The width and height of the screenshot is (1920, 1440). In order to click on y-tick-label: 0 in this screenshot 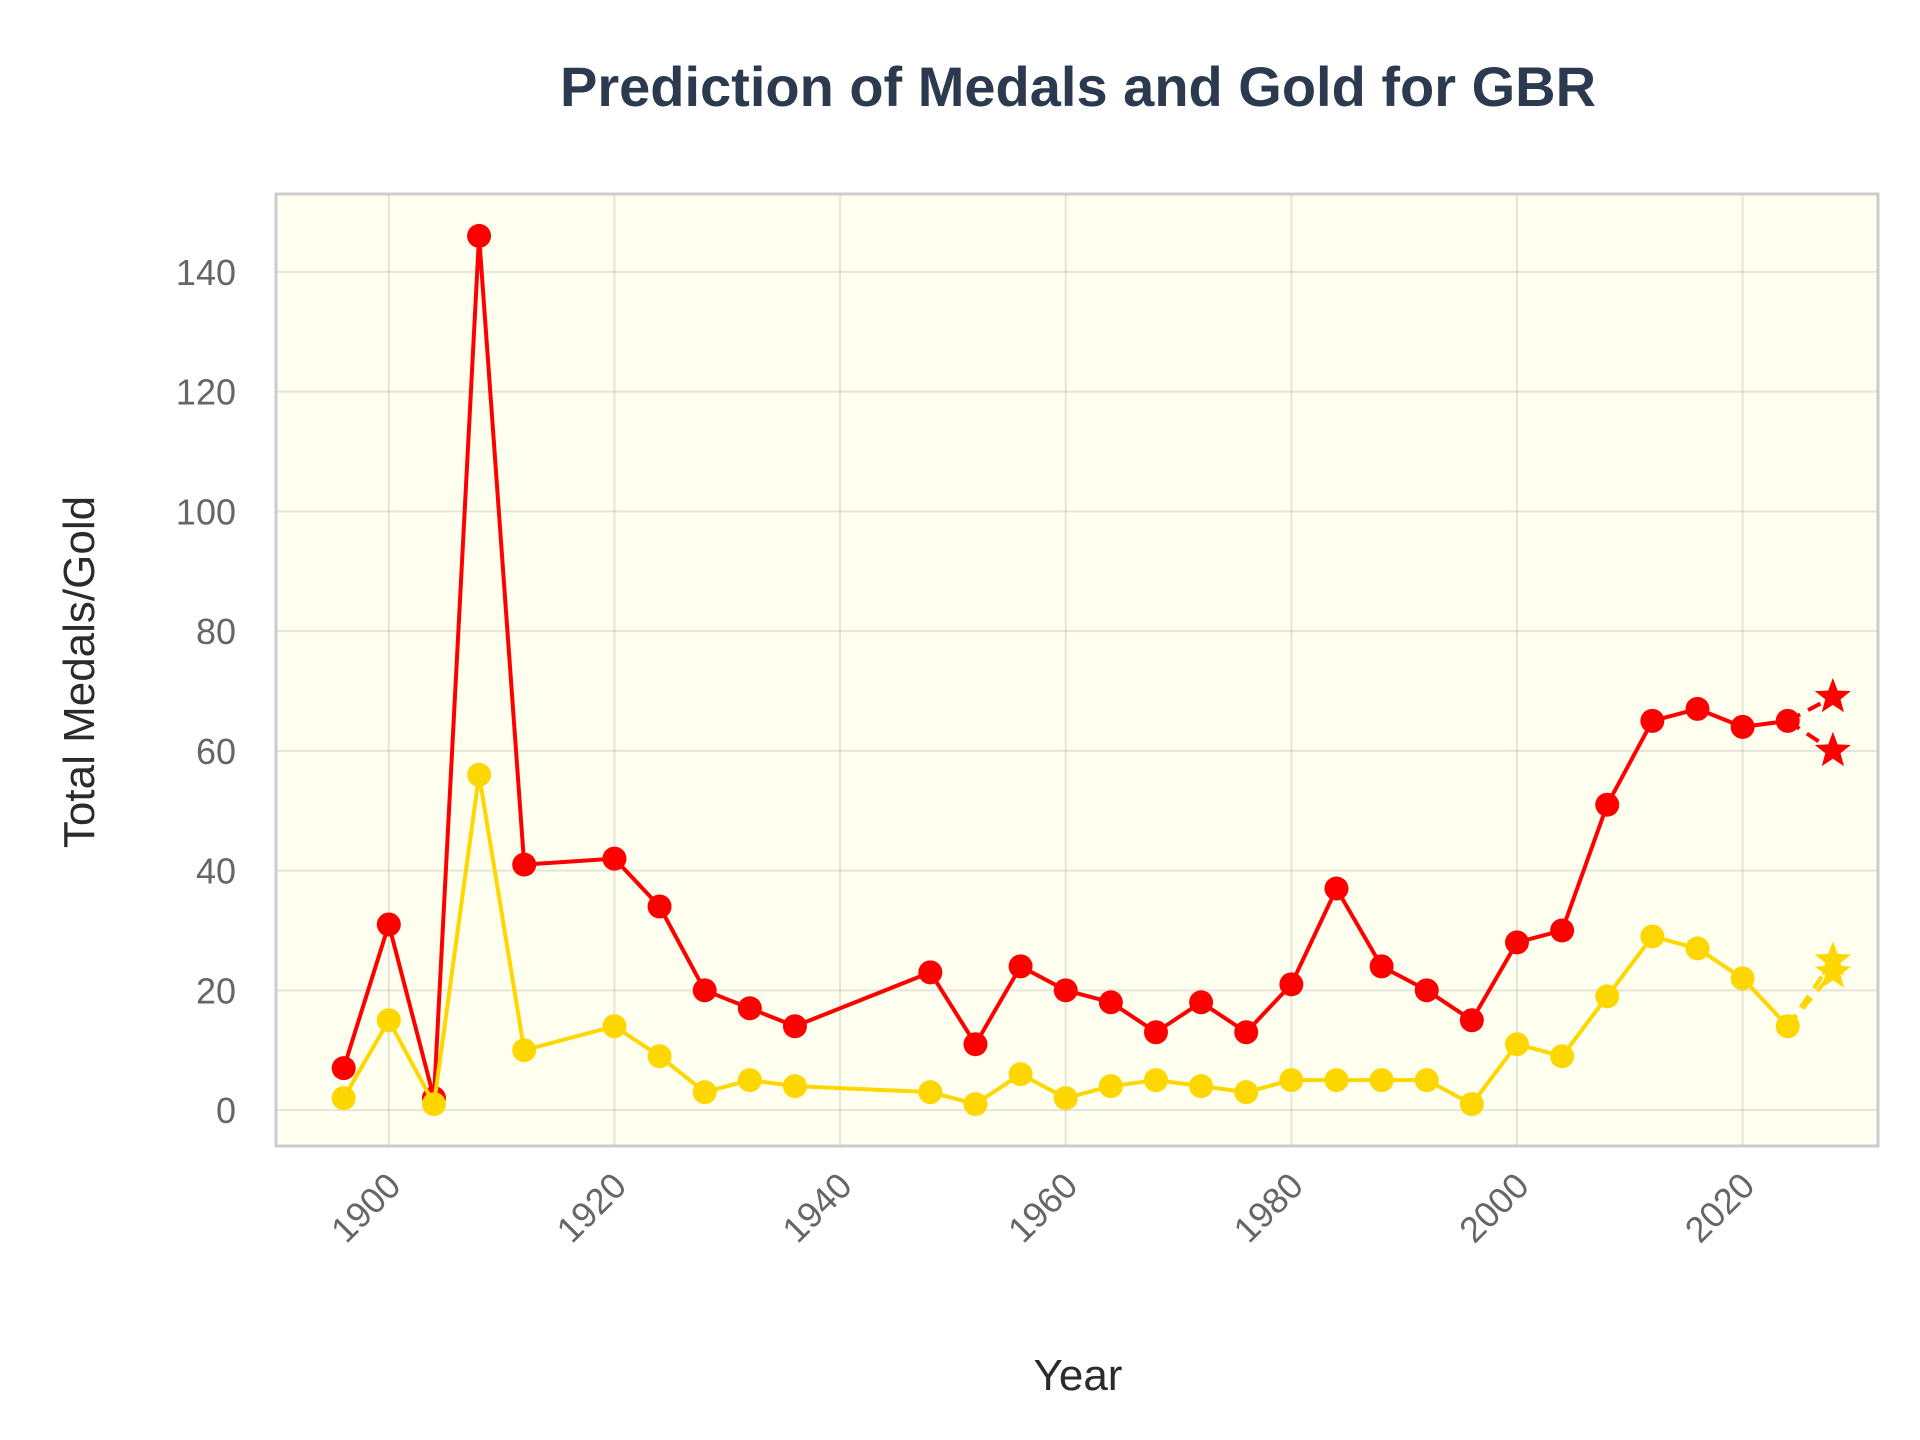, I will do `click(226, 1110)`.